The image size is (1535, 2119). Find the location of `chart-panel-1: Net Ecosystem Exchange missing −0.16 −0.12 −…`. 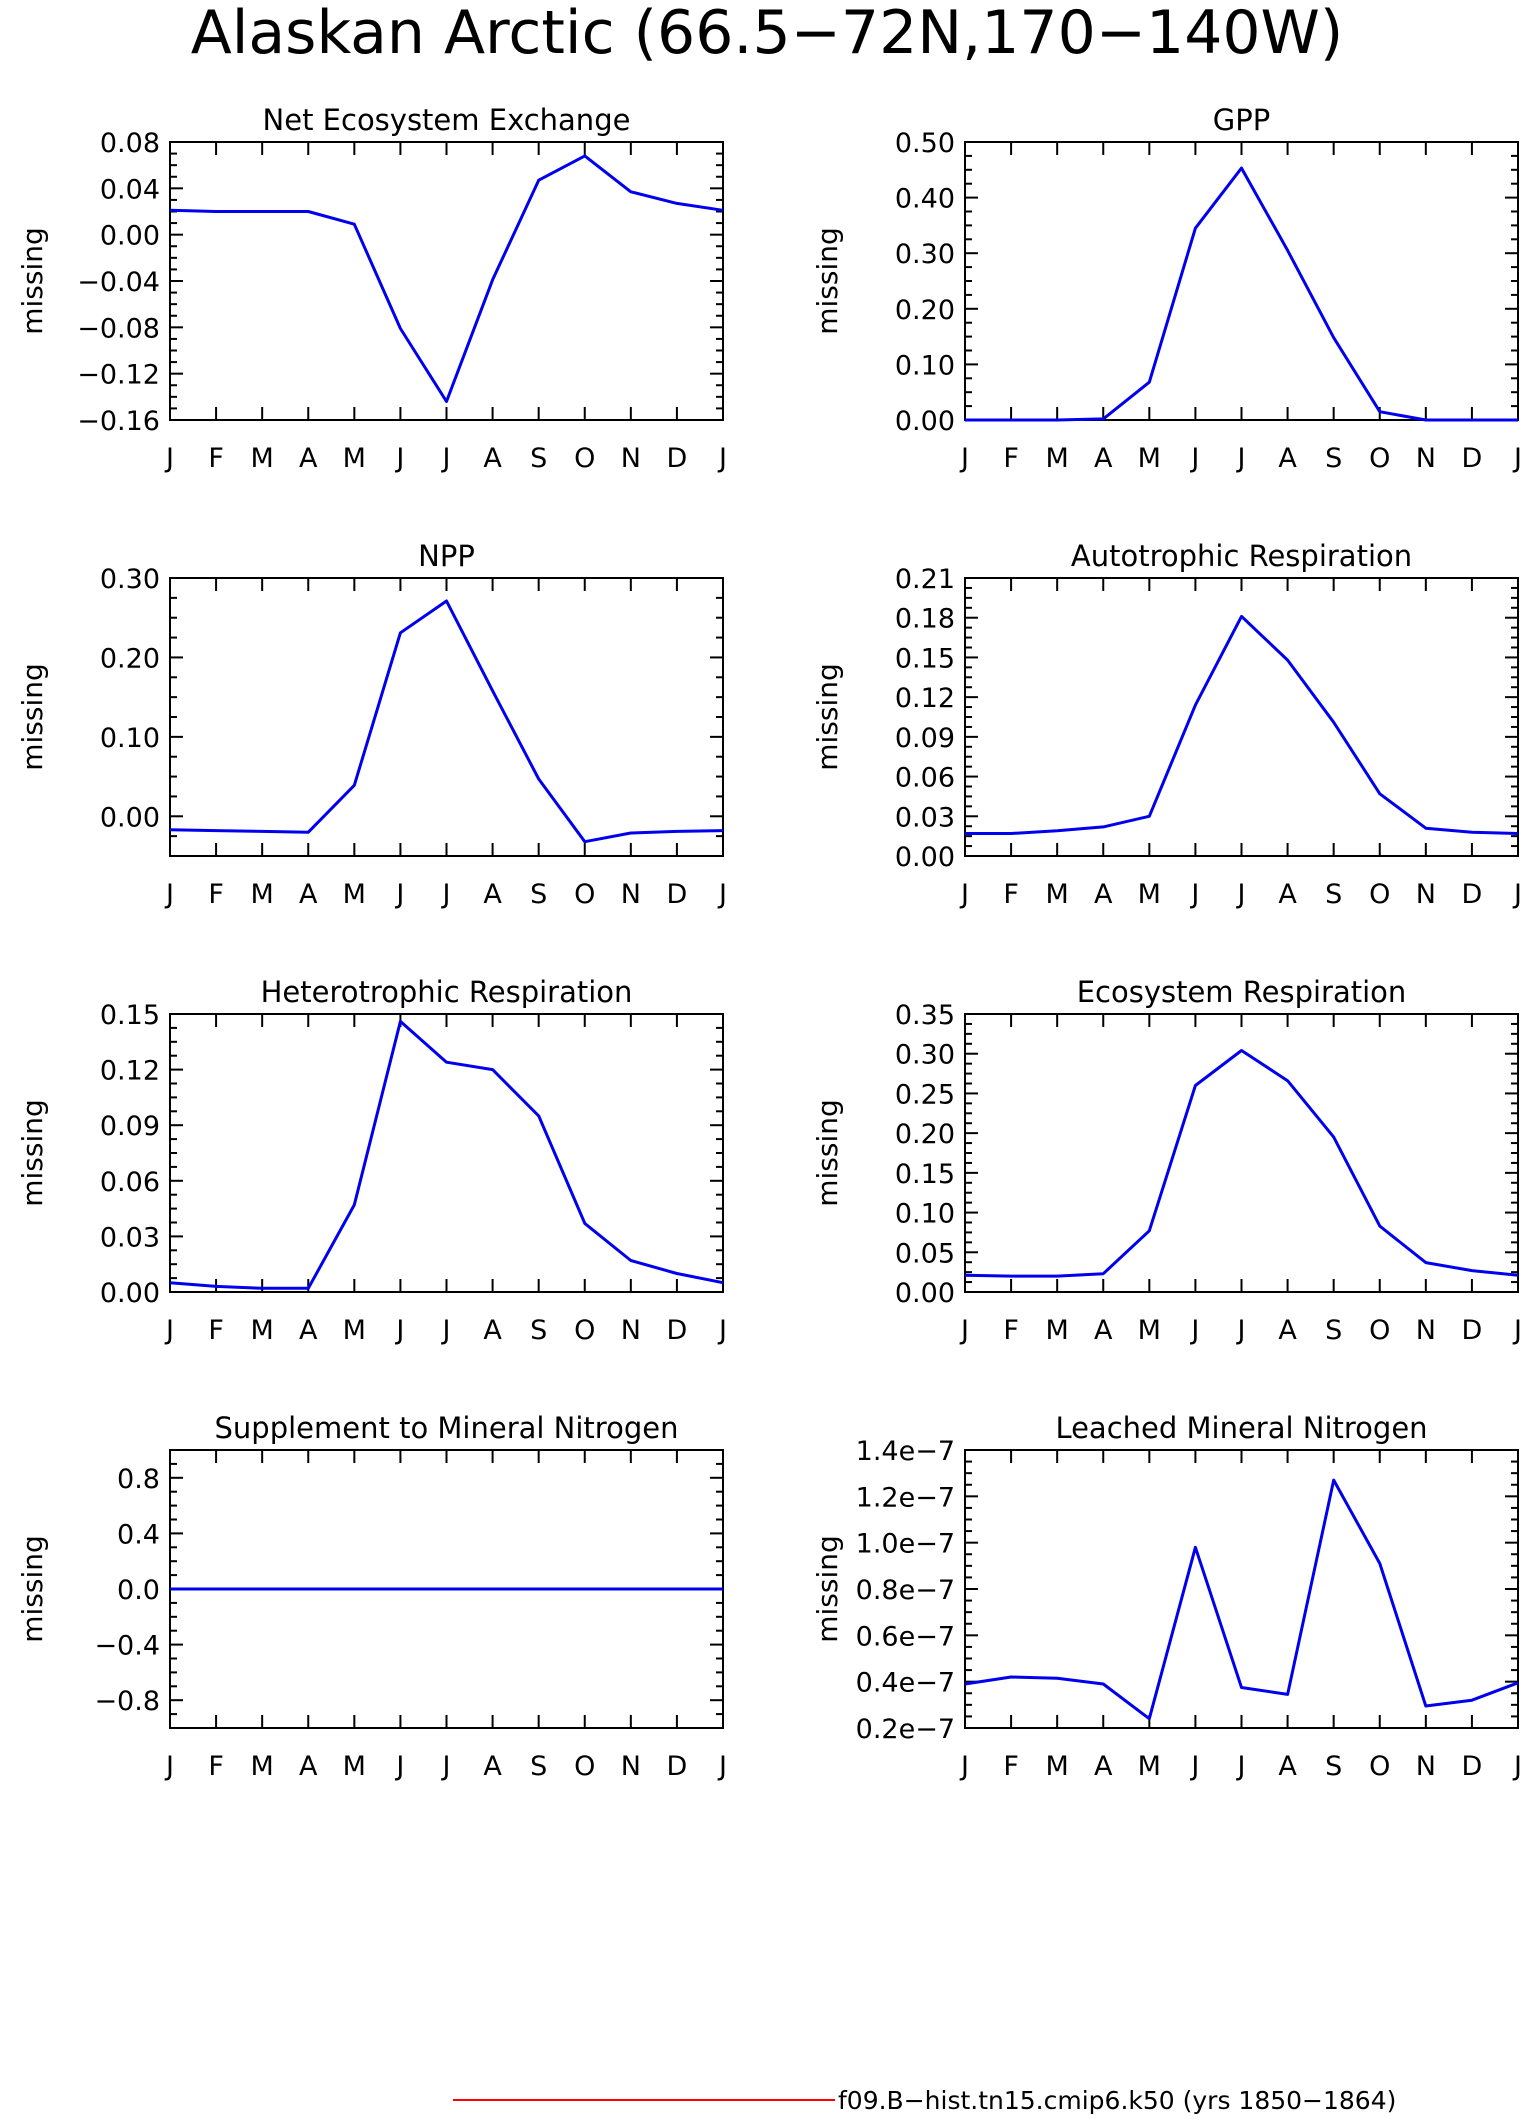

chart-panel-1: Net Ecosystem Exchange missing −0.16 −0.12 −… is located at coordinates (371, 288).